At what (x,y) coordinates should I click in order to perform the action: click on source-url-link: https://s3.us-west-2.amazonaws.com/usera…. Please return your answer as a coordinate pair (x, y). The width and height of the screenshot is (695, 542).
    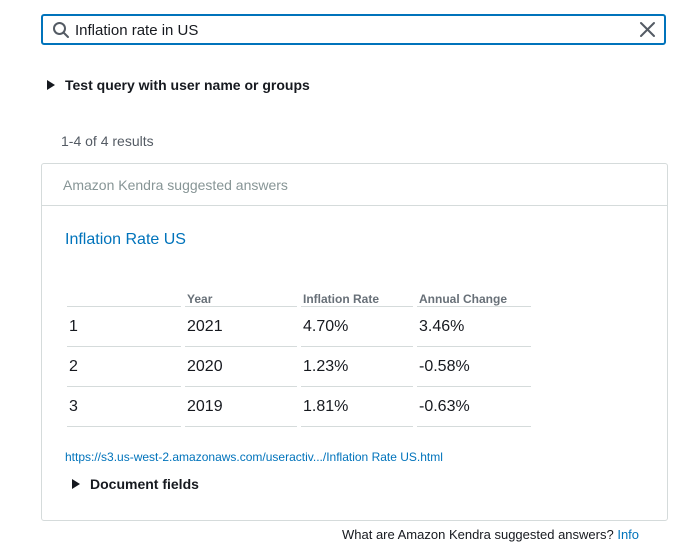
    Looking at the image, I should click on (254, 457).